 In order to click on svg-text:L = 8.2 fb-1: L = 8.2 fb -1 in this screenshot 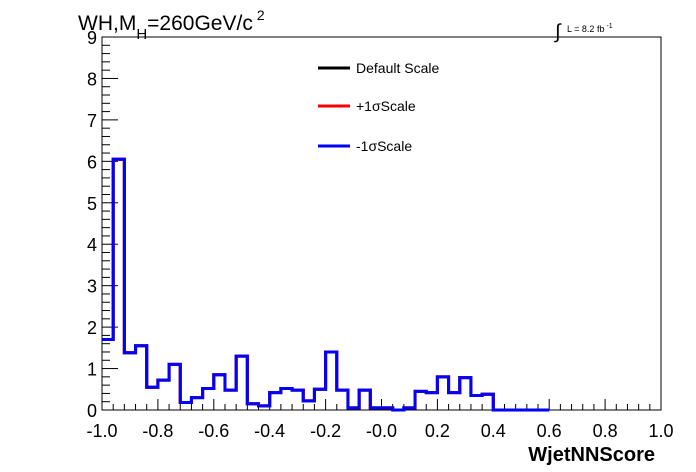, I will do `click(590, 28)`.